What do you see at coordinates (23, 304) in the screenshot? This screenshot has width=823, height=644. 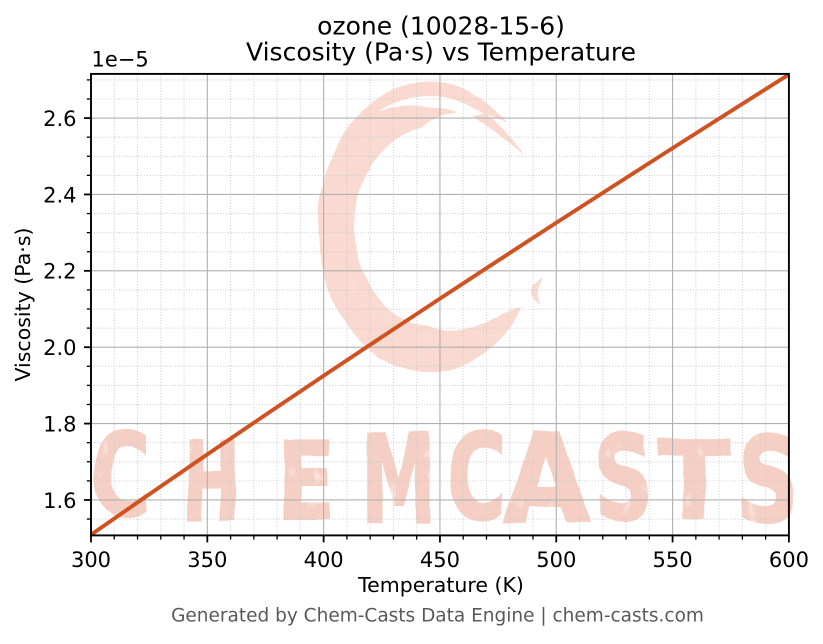 I see `y-axis-label: Viscosity (Pa·s)` at bounding box center [23, 304].